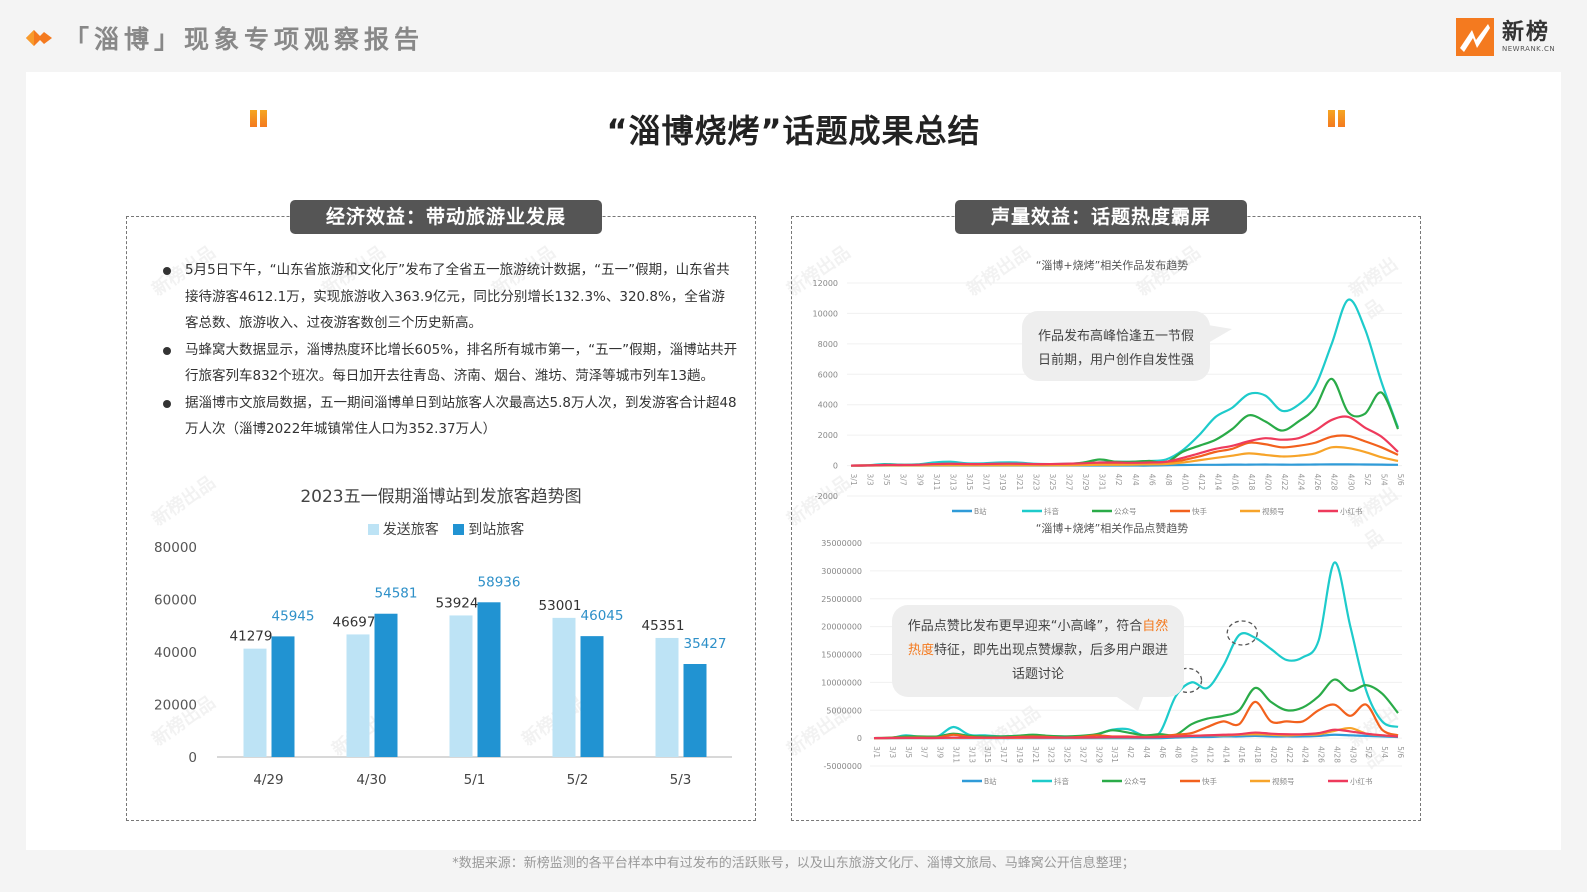  Describe the element at coordinates (1035, 754) in the screenshot. I see `x-tick-label: 3/21` at that location.